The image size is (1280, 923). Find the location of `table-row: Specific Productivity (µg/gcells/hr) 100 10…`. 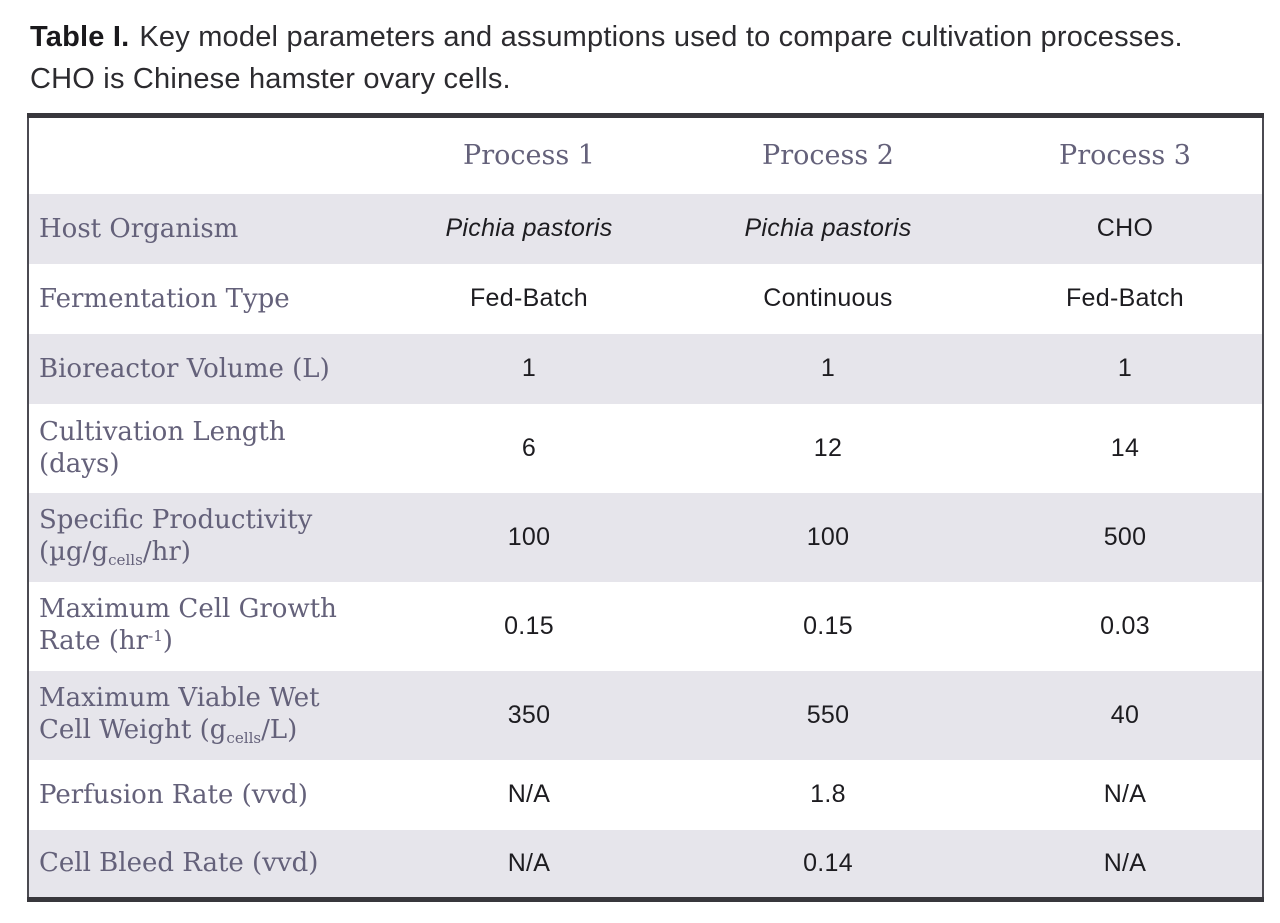

table-row: Specific Productivity (µg/gcells/hr) 100 10… is located at coordinates (645, 537).